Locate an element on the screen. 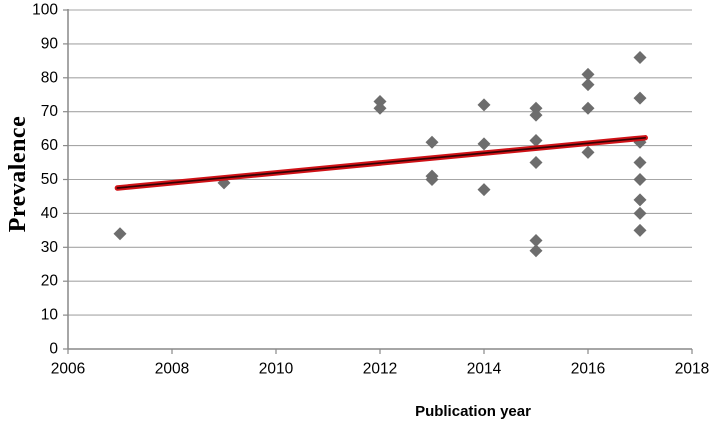 This screenshot has height=428, width=709. y-tick-label: 90 is located at coordinates (50, 43).